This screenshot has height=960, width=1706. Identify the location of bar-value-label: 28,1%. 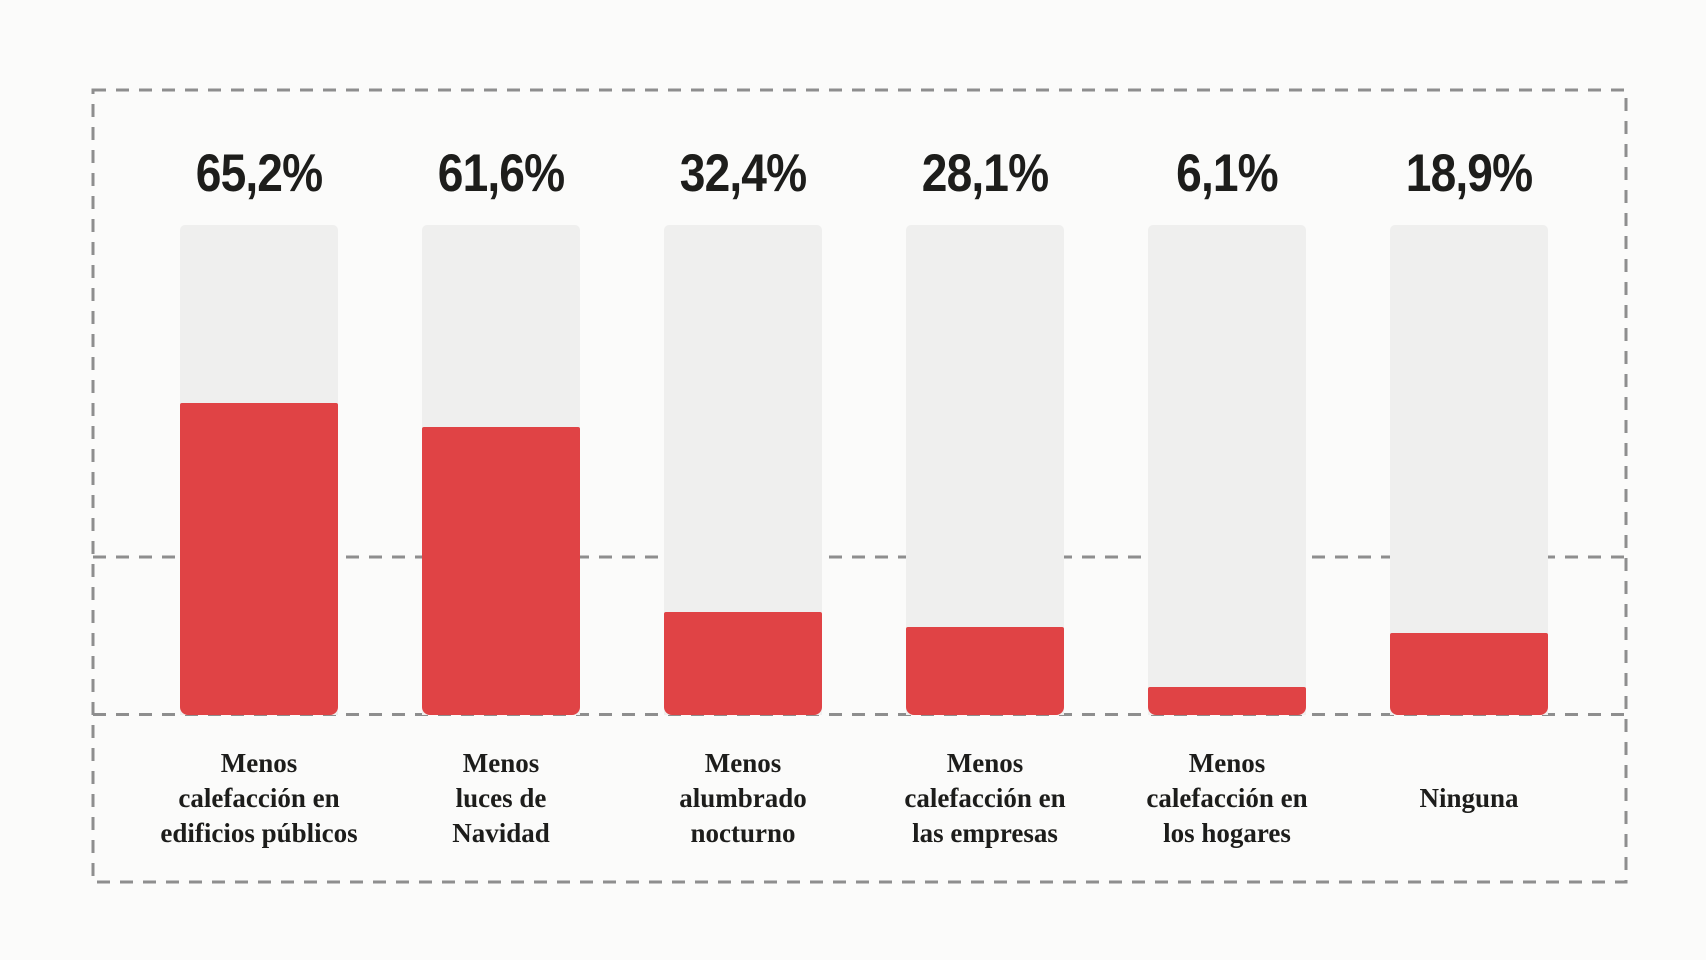
(985, 173).